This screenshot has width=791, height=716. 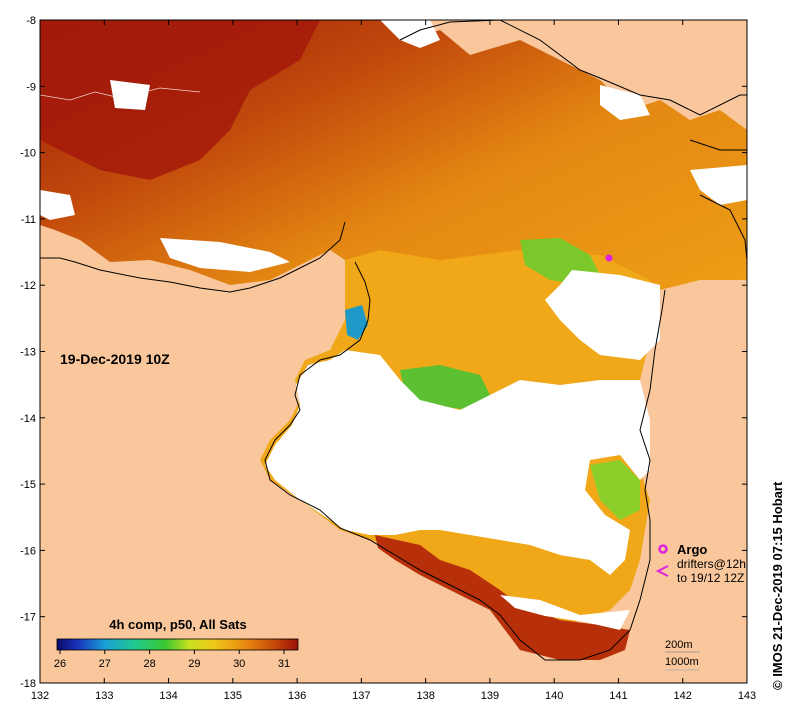 What do you see at coordinates (28, 551) in the screenshot?
I see `y-tick-label: -16` at bounding box center [28, 551].